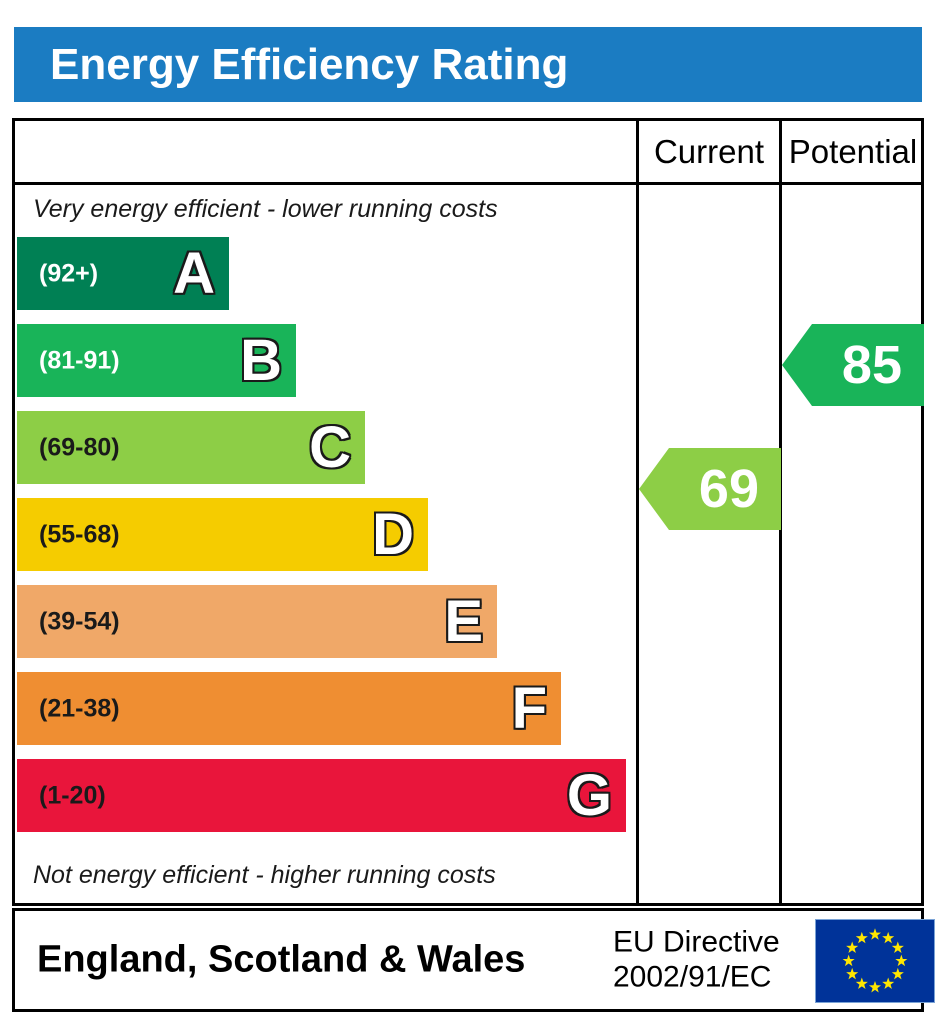 This screenshot has width=944, height=1024. I want to click on footer-directive-line1: EU Directive, so click(696, 942).